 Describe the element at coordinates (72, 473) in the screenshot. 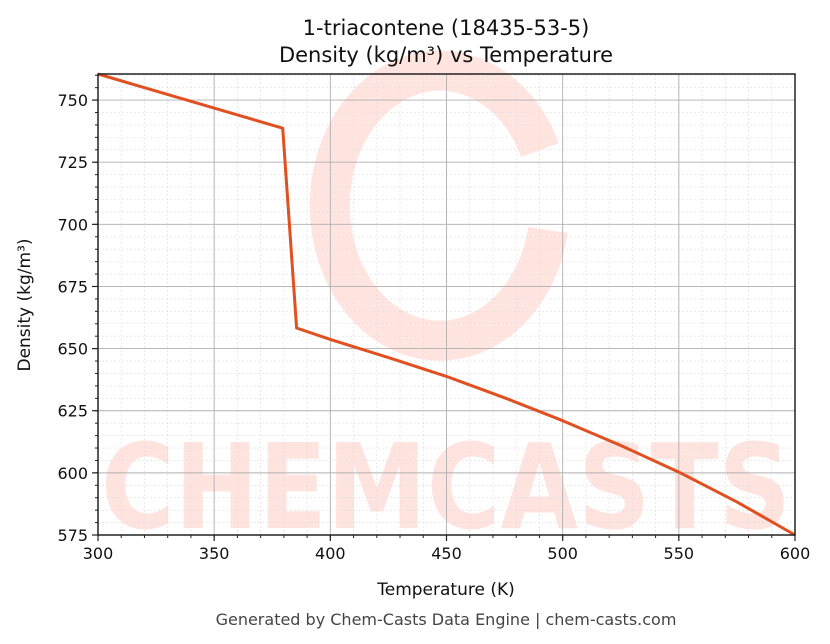

I see `y-tick-label: 600` at that location.